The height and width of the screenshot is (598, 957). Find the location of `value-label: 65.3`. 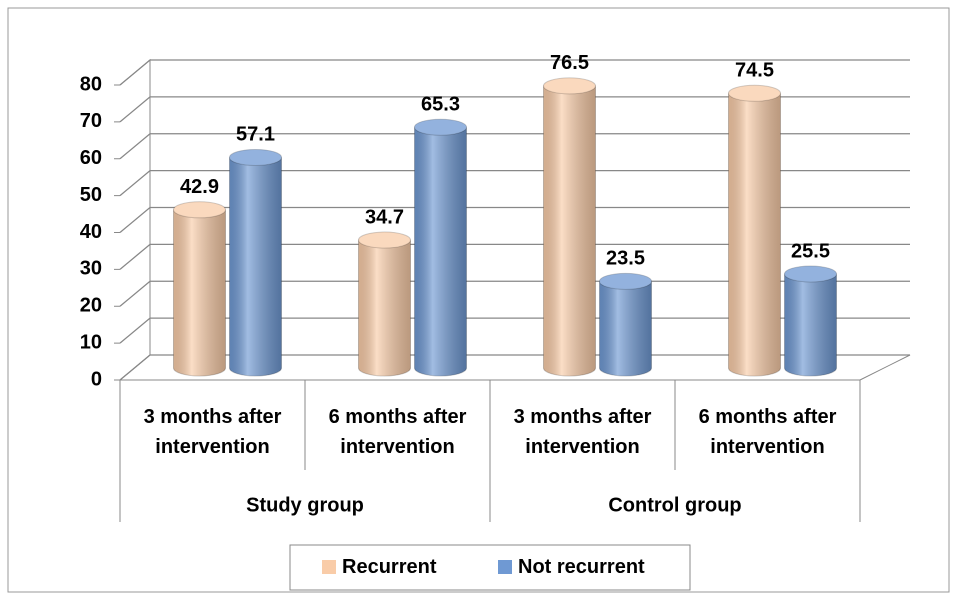

value-label: 65.3 is located at coordinates (440, 104).